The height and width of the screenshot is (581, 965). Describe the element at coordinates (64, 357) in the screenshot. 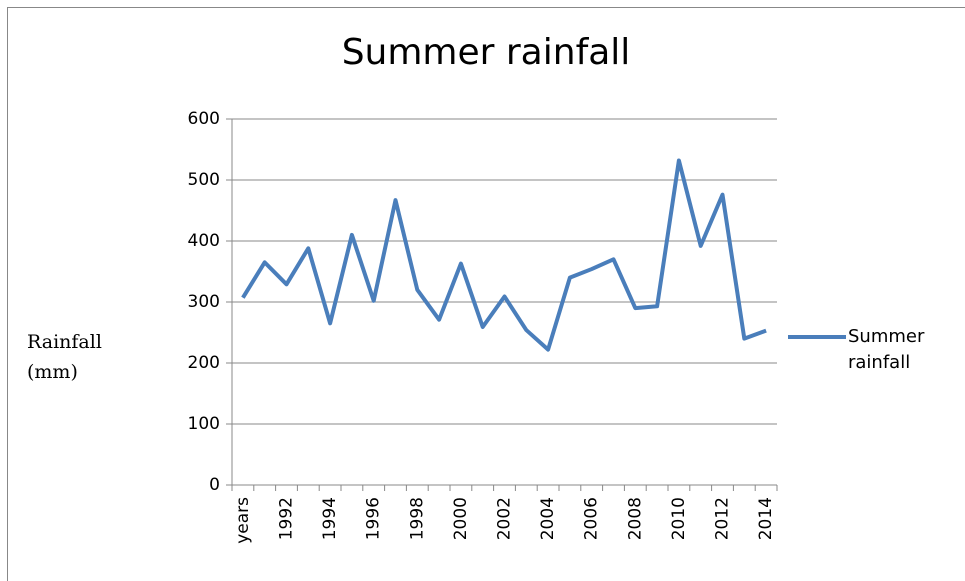

I see `y-axis-label: Rainfall (mm)` at that location.